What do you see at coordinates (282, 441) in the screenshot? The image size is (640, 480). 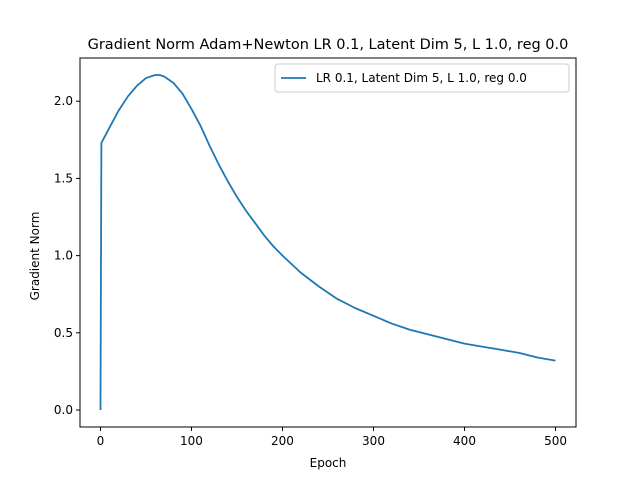 I see `x-tick-label: 200` at bounding box center [282, 441].